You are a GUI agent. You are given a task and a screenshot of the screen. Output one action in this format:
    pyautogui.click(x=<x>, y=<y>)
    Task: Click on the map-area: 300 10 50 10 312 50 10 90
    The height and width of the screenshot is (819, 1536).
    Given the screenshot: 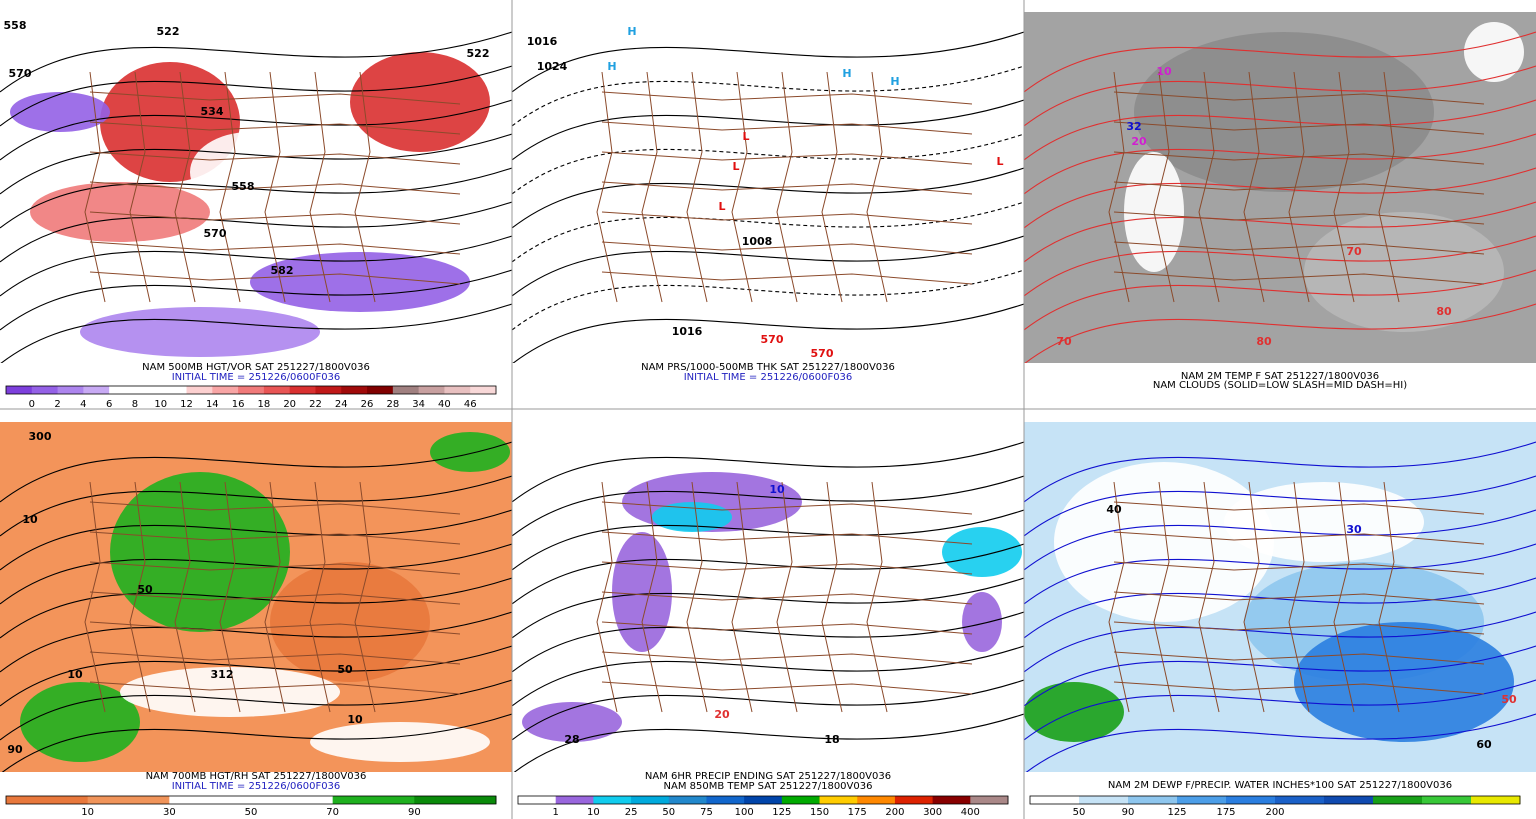 What is the action you would take?
    pyautogui.click(x=256, y=597)
    